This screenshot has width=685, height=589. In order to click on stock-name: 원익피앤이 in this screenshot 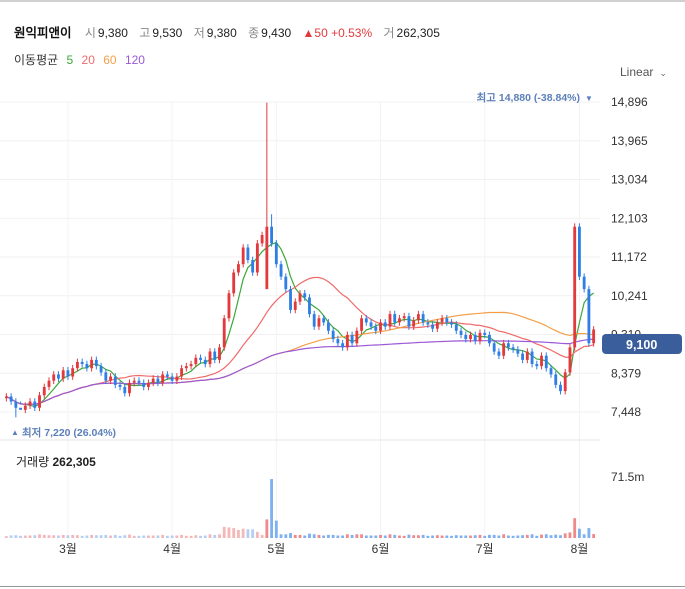, I will do `click(43, 33)`.